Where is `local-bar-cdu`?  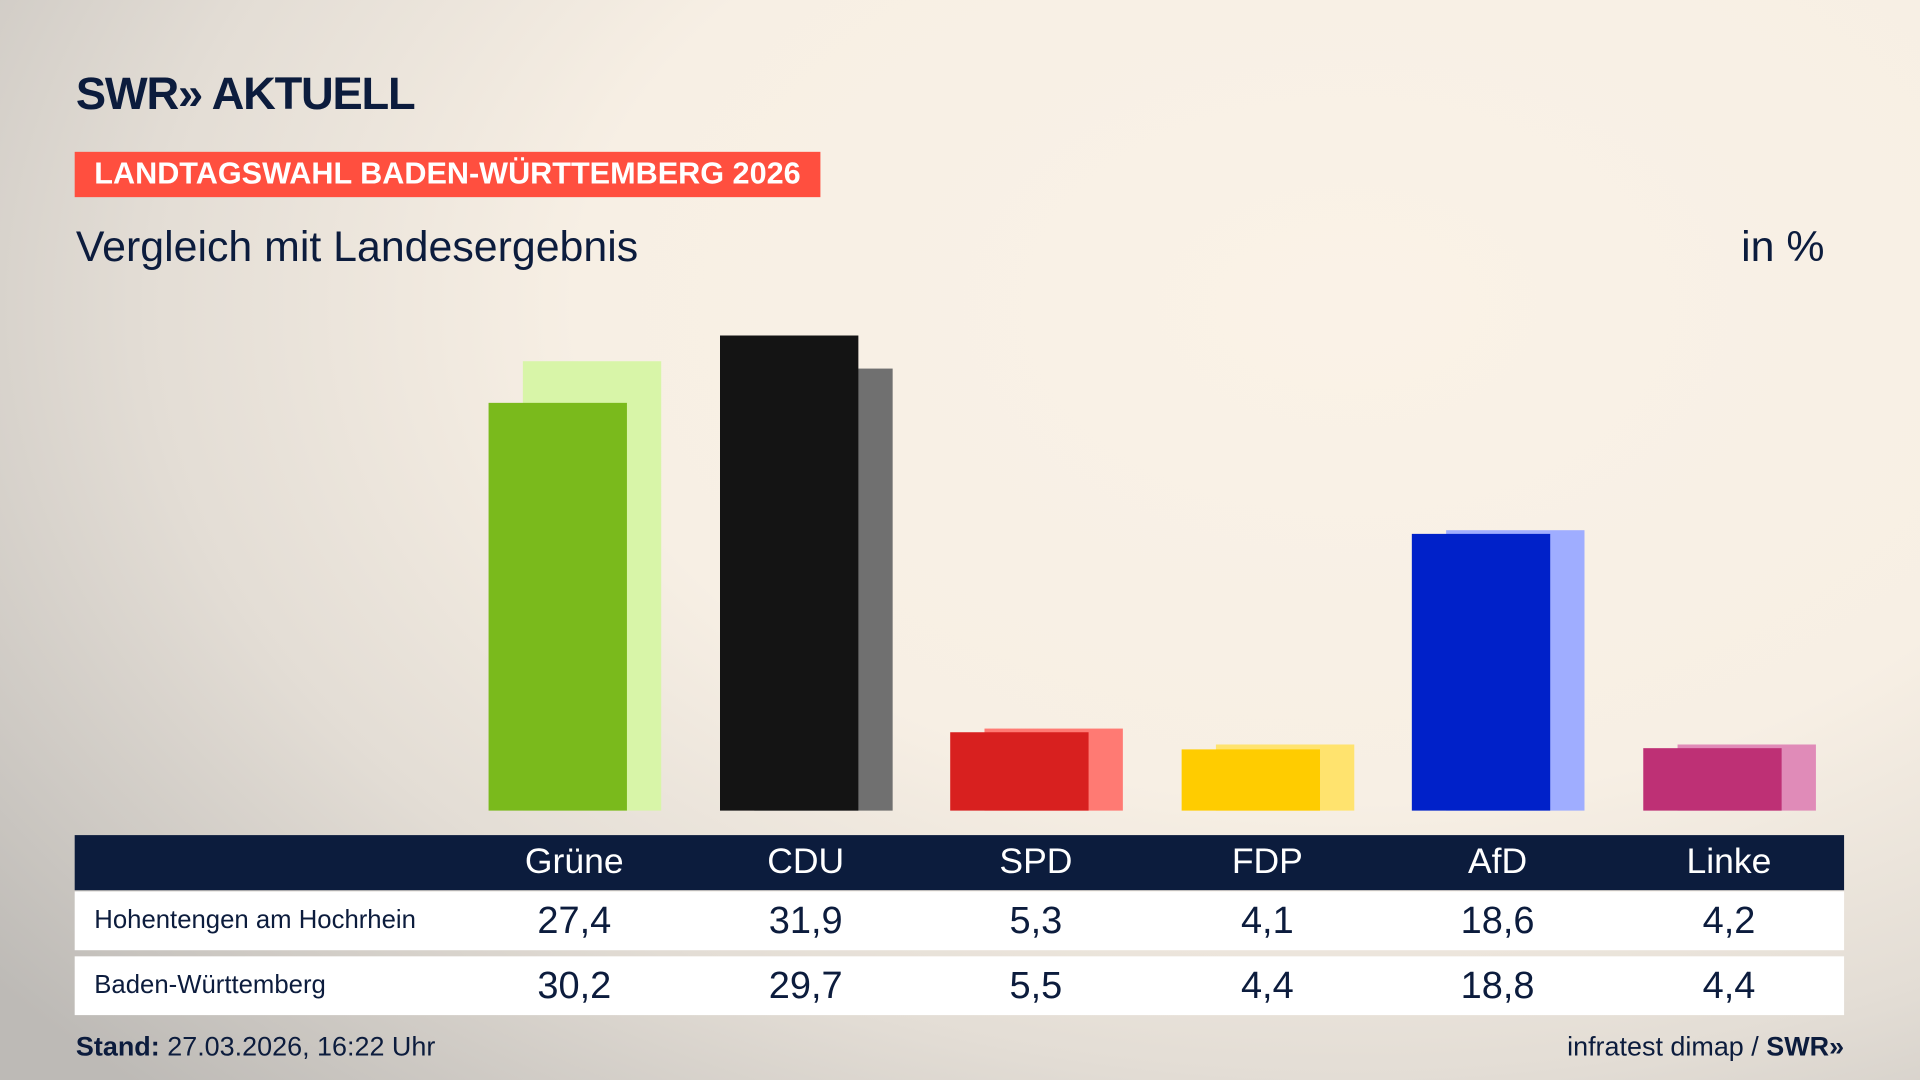
local-bar-cdu is located at coordinates (789, 573).